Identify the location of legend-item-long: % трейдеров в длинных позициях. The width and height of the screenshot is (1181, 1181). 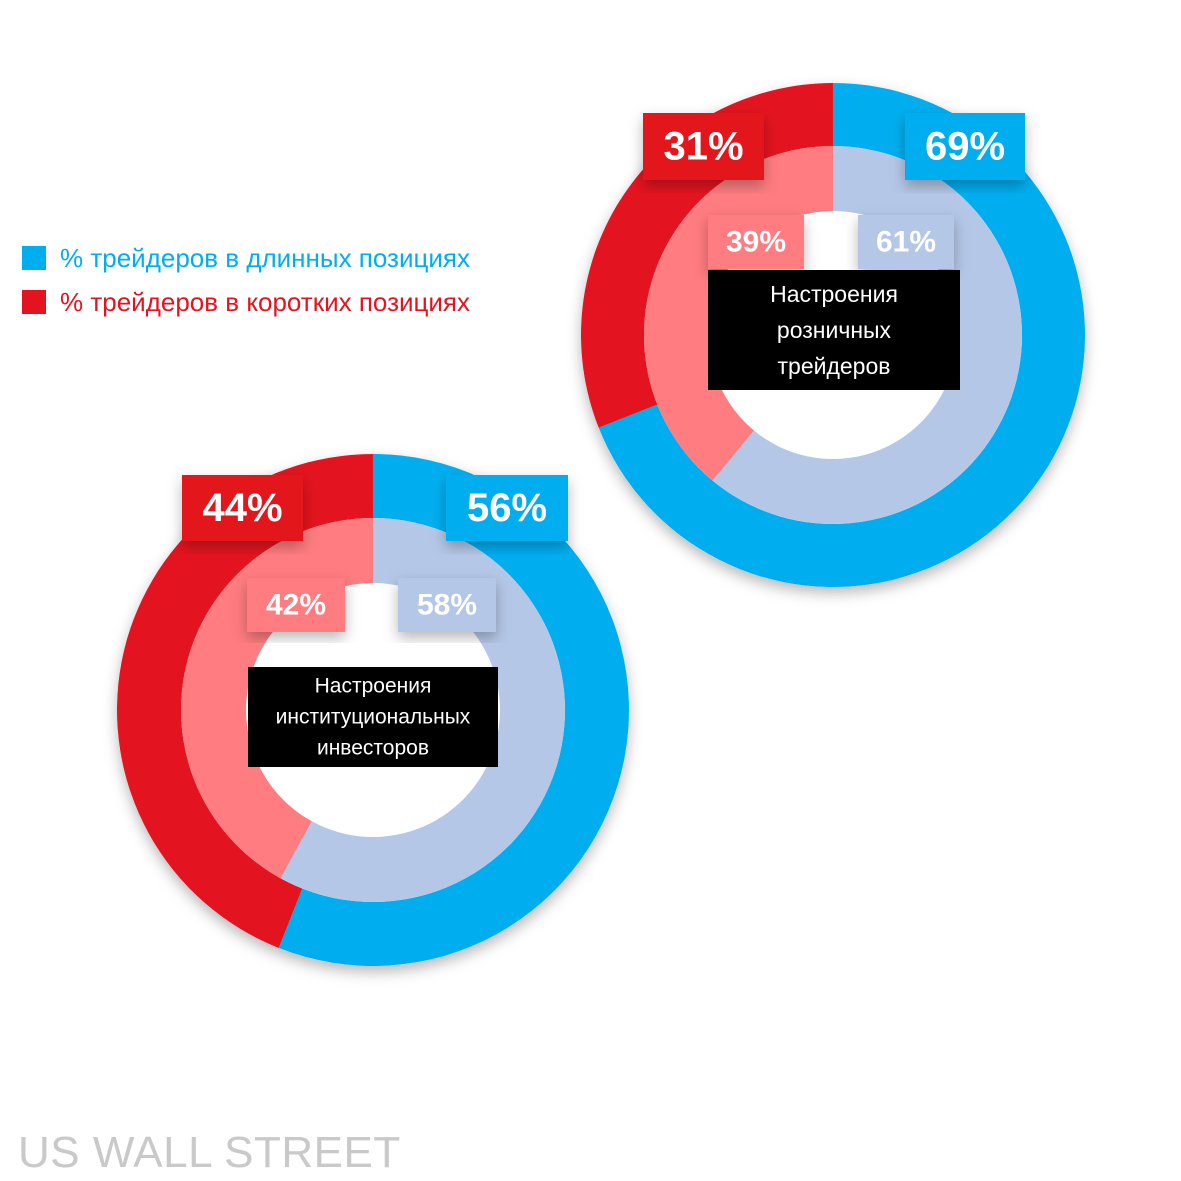
(246, 258).